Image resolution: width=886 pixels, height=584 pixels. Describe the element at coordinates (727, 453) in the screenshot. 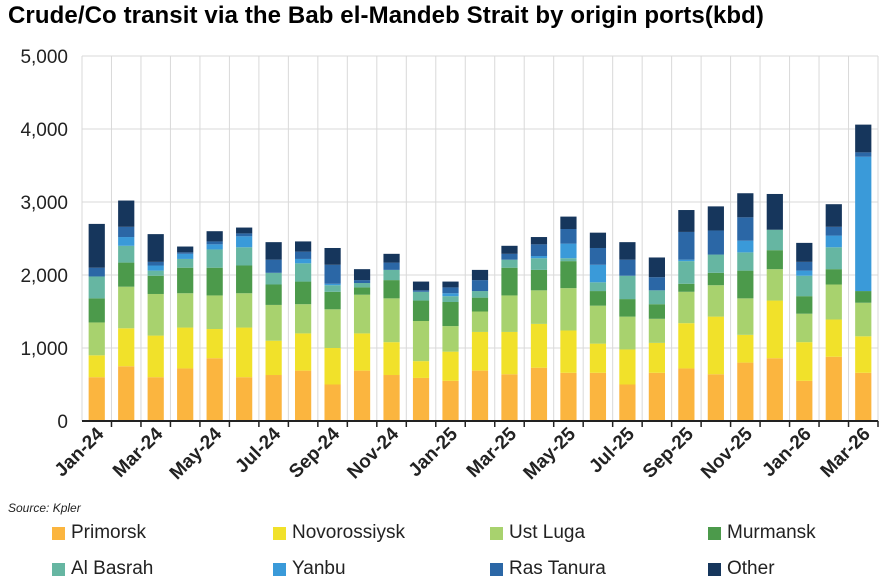

I see `x-tick-label: Nov-25` at that location.